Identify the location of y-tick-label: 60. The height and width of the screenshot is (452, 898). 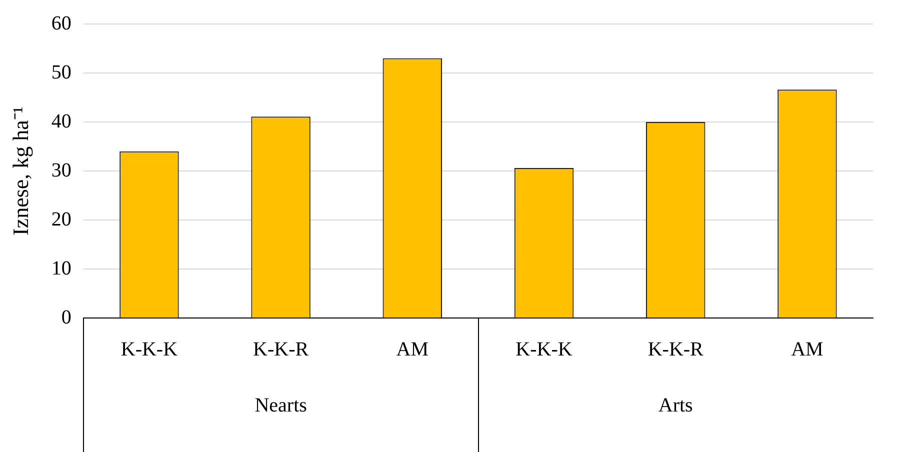
(61, 23).